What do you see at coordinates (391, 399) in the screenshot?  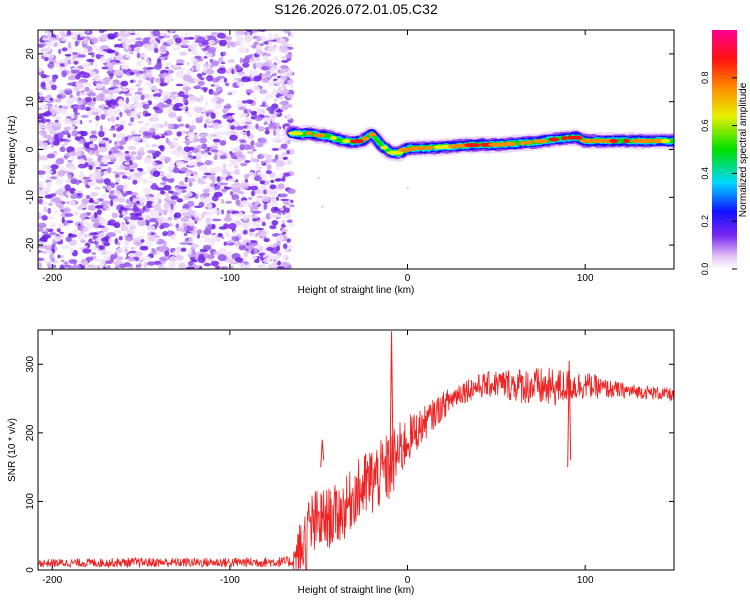 I see `snr-spike` at bounding box center [391, 399].